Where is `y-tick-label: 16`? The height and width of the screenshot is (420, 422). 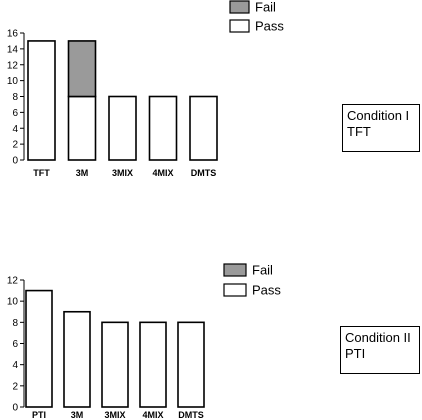
y-tick-label: 16 is located at coordinates (13, 34).